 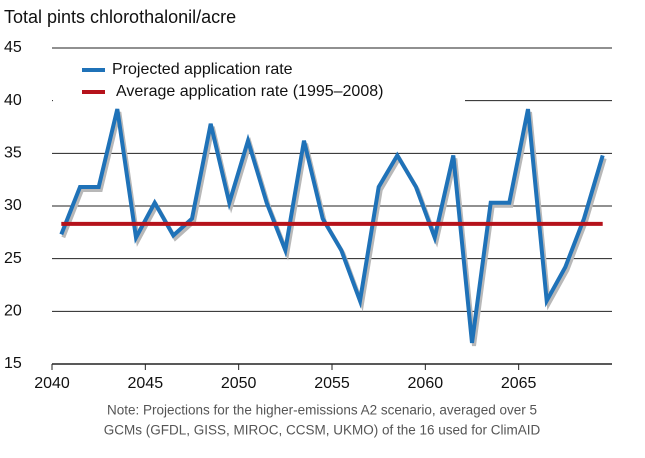 What do you see at coordinates (52, 383) in the screenshot?
I see `x-tick-label: 2040` at bounding box center [52, 383].